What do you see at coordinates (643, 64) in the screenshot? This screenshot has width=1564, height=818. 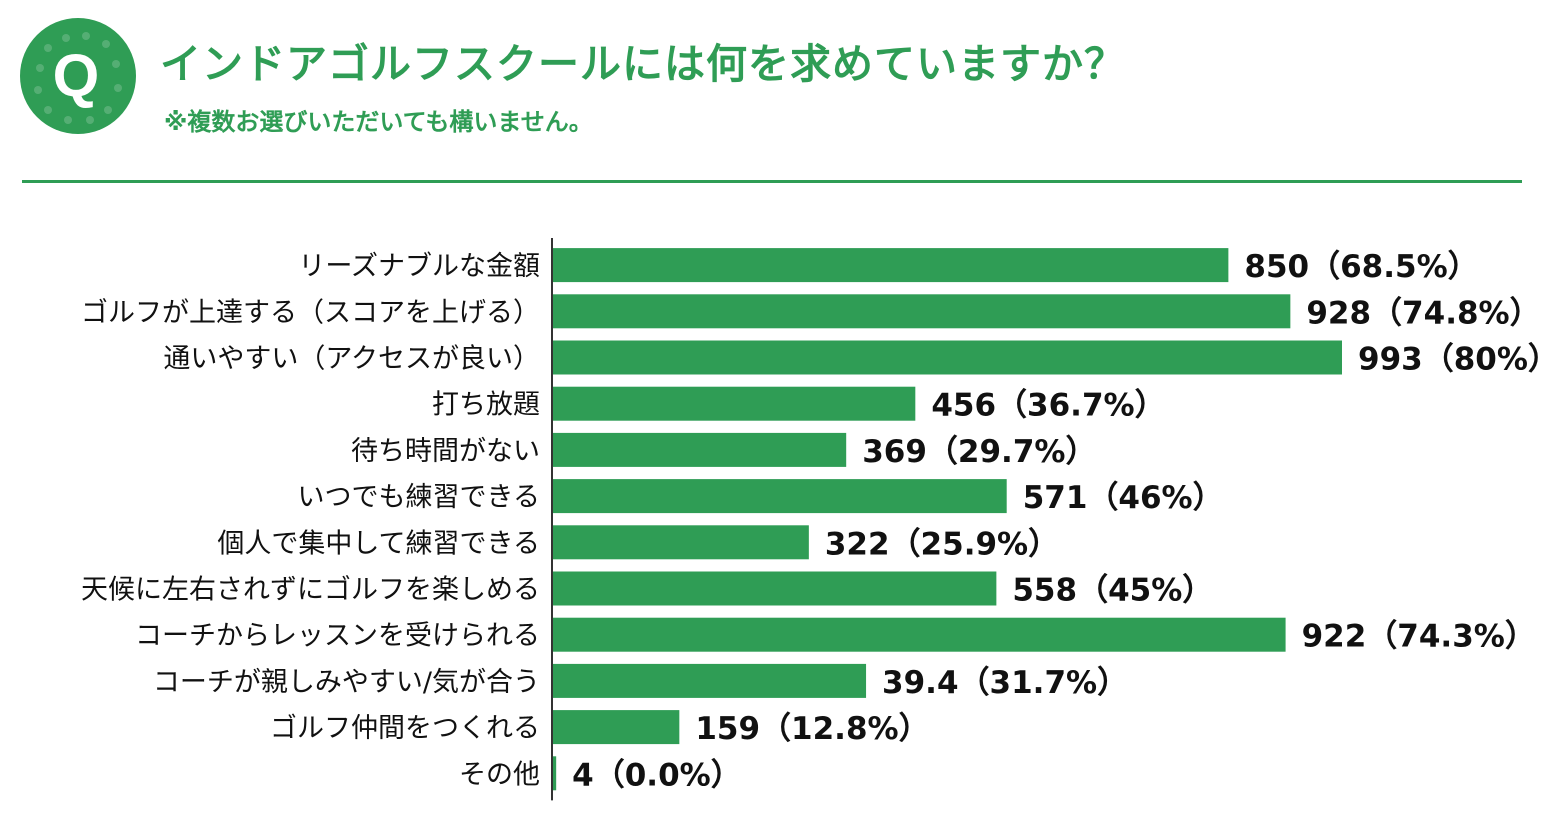 I see `page-title: インドアゴルフスクールには何を求めていますか？` at bounding box center [643, 64].